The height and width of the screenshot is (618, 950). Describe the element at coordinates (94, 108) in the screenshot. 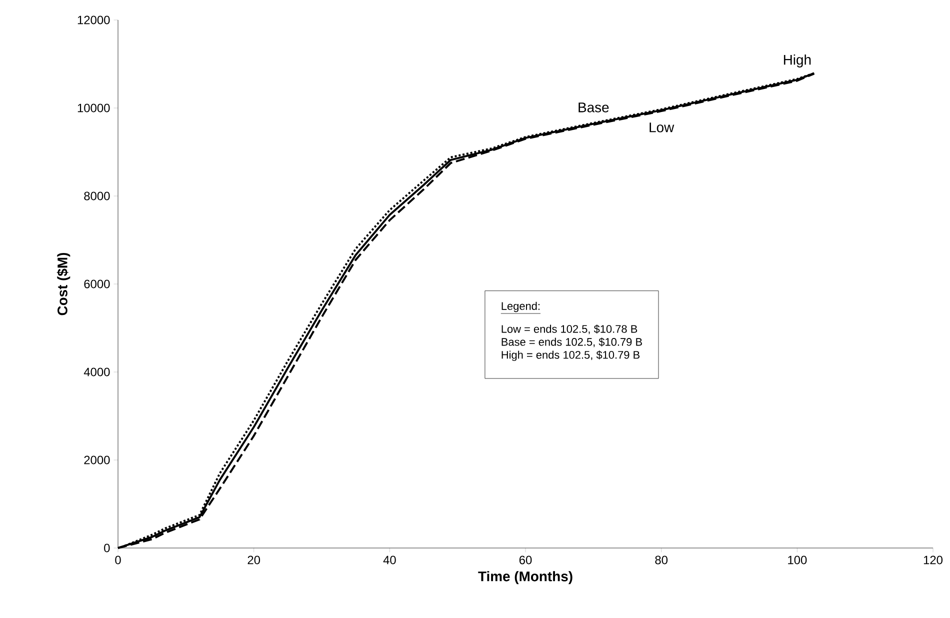

I see `y-tick-label: 10000` at that location.